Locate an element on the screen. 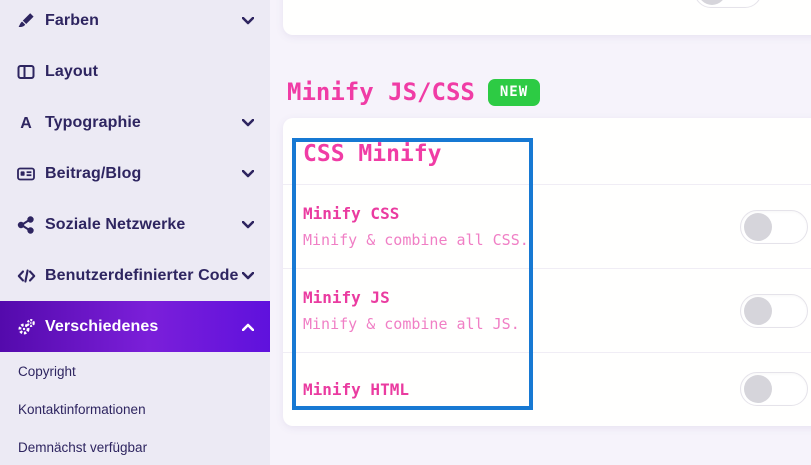 The image size is (811, 465). chevron-up-icon is located at coordinates (248, 327).